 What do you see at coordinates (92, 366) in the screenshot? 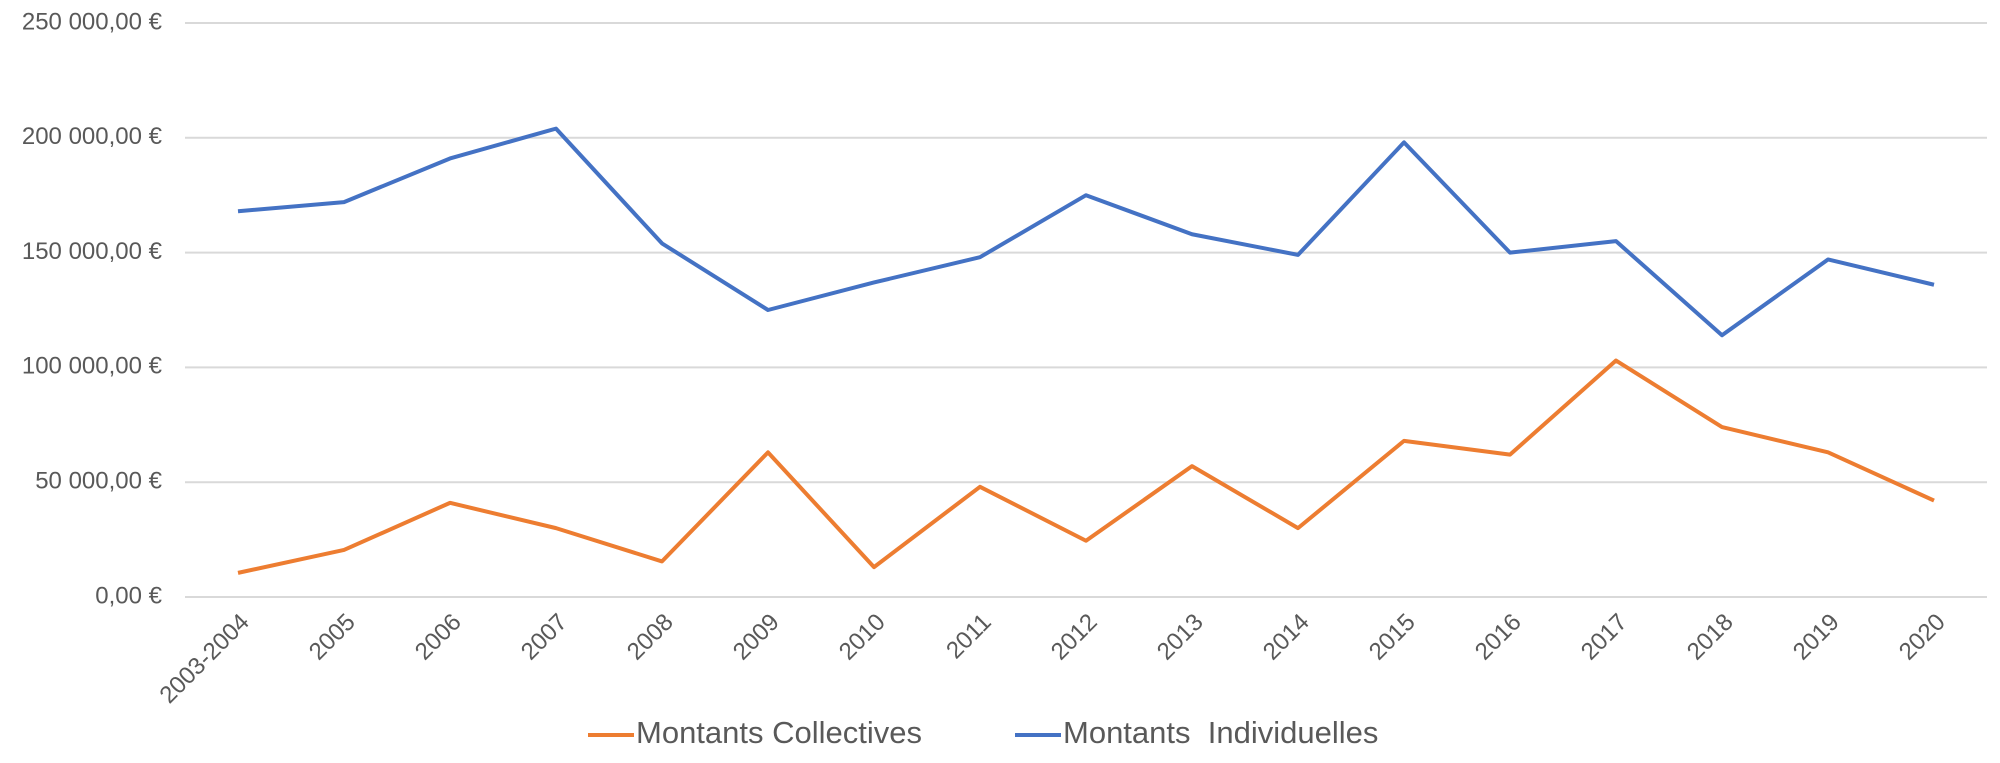
I see `y-tick-label: 100 000,00 €` at bounding box center [92, 366].